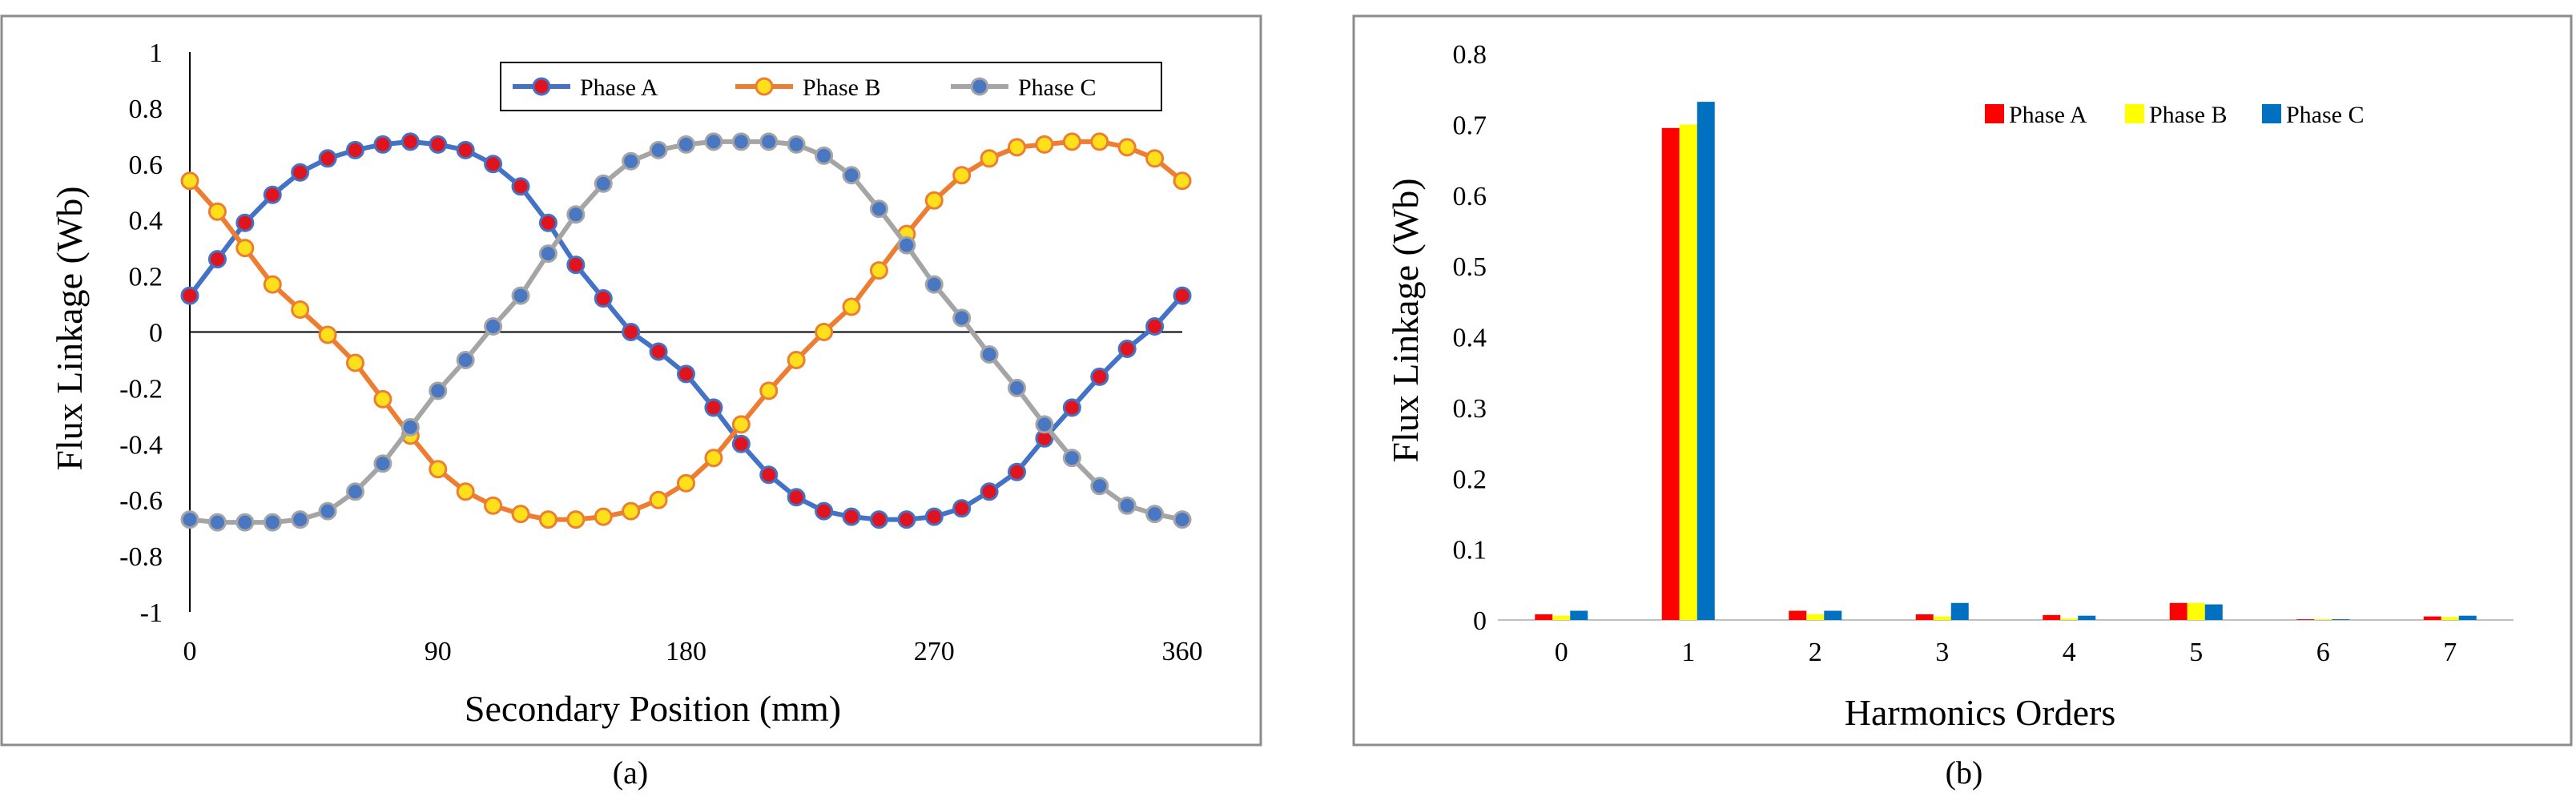 The width and height of the screenshot is (2576, 809). Describe the element at coordinates (1405, 320) in the screenshot. I see `chart-b-y-label: Flux Linkage (Wb)` at that location.